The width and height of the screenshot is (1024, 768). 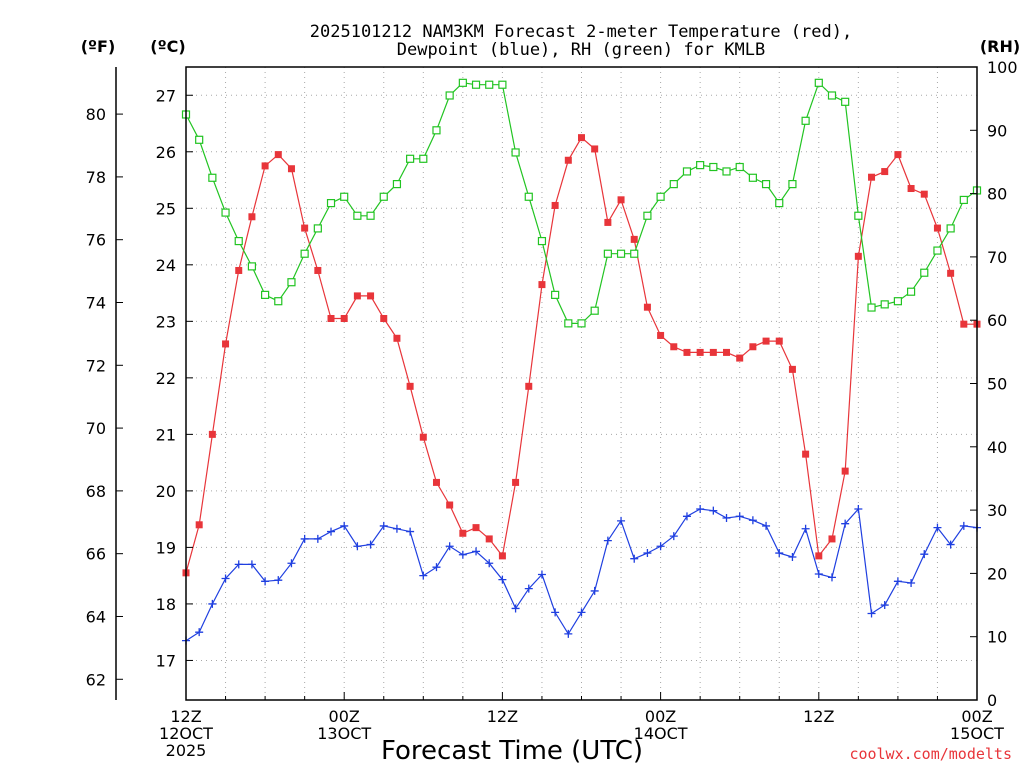 What do you see at coordinates (997, 447) in the screenshot?
I see `rh-tick-label-40: 40` at bounding box center [997, 447].